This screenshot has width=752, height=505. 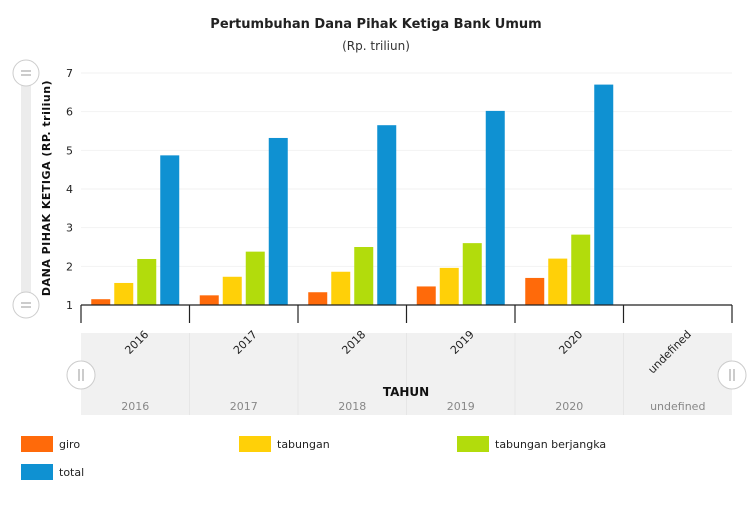 I want to click on bar-tabungan-berjangka-2020, so click(x=581, y=269).